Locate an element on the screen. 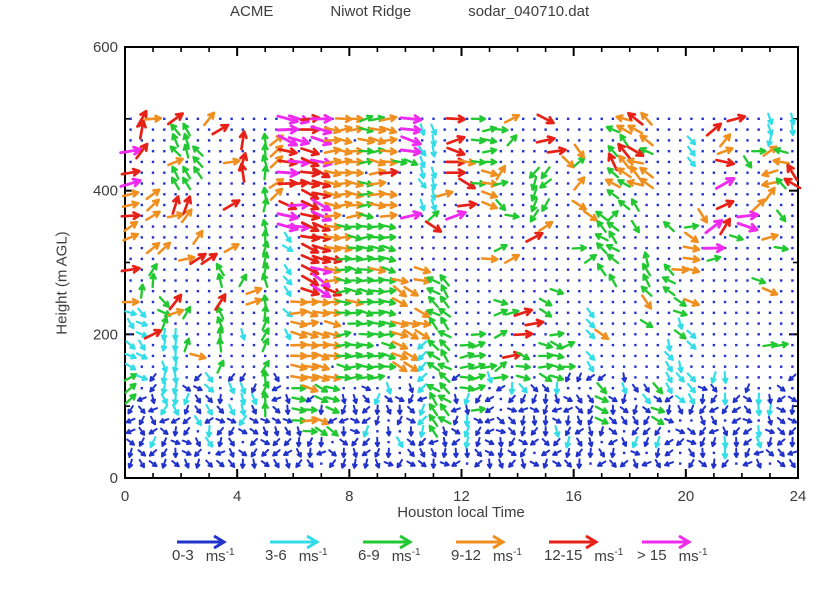 Image resolution: width=840 pixels, height=600 pixels. plot-title: ACME Niwot Ridge sodar_040710.dat is located at coordinates (409, 11).